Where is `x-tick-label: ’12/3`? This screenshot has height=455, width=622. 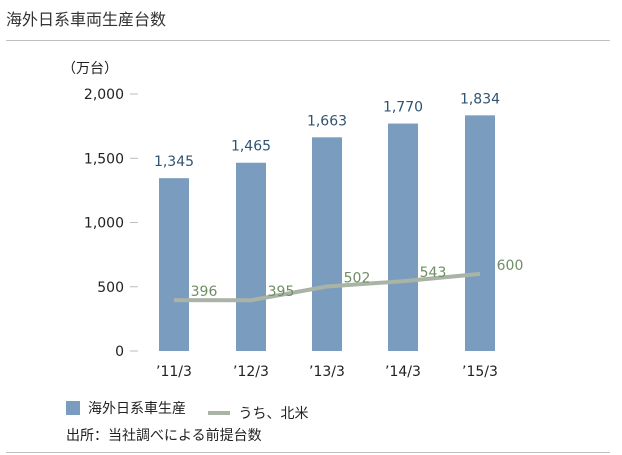 x-tick-label: ’12/3 is located at coordinates (251, 372).